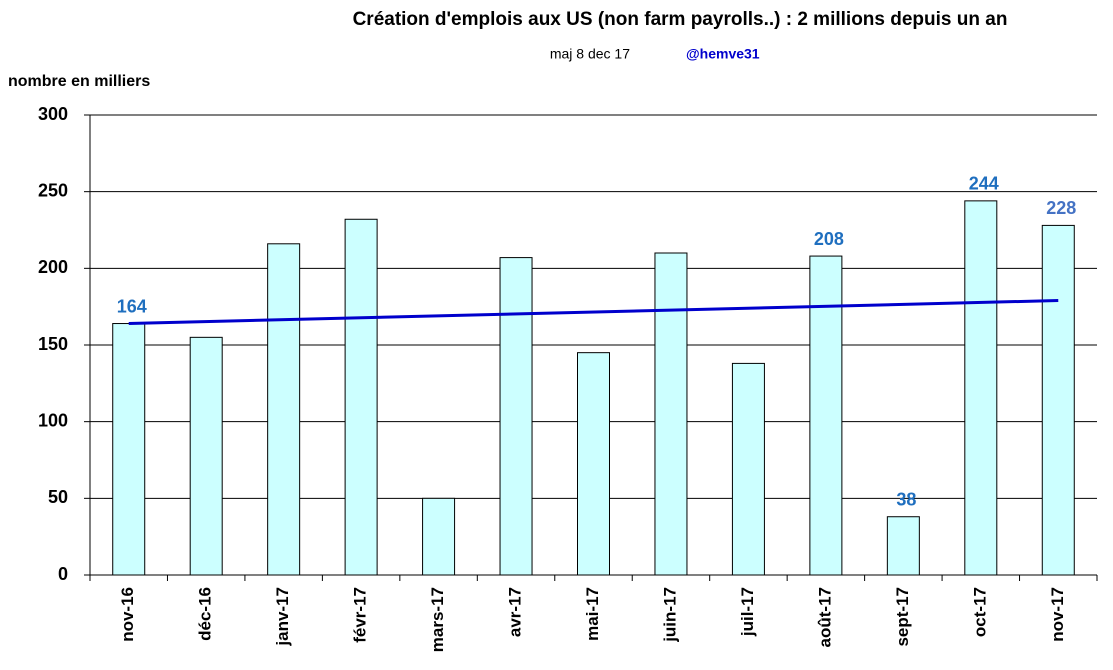 Image resolution: width=1113 pixels, height=670 pixels. Describe the element at coordinates (1061, 208) in the screenshot. I see `data-label: 228` at that location.